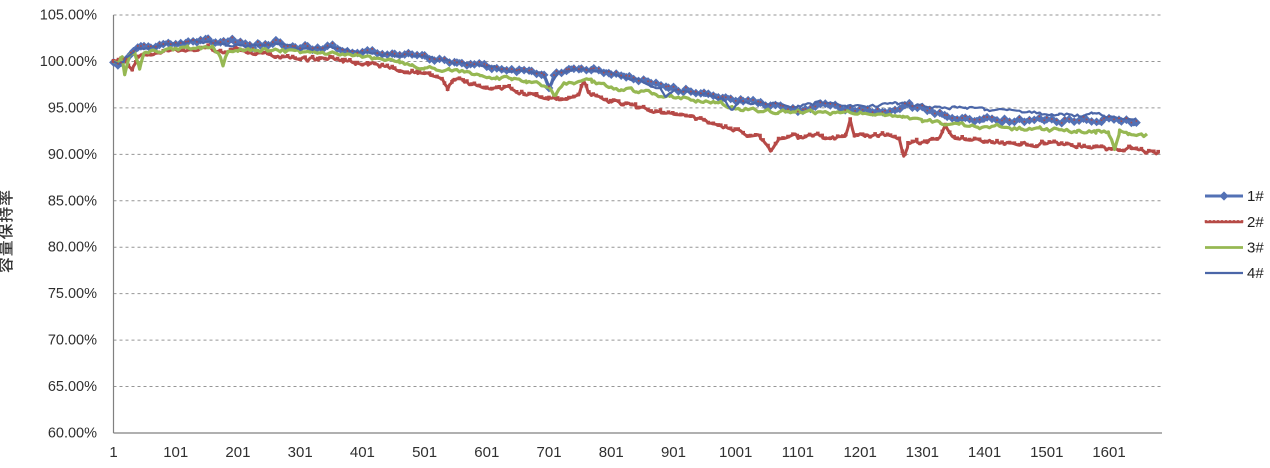 The width and height of the screenshot is (1270, 468). Describe the element at coordinates (549, 452) in the screenshot. I see `x-tick-label: 701` at that location.